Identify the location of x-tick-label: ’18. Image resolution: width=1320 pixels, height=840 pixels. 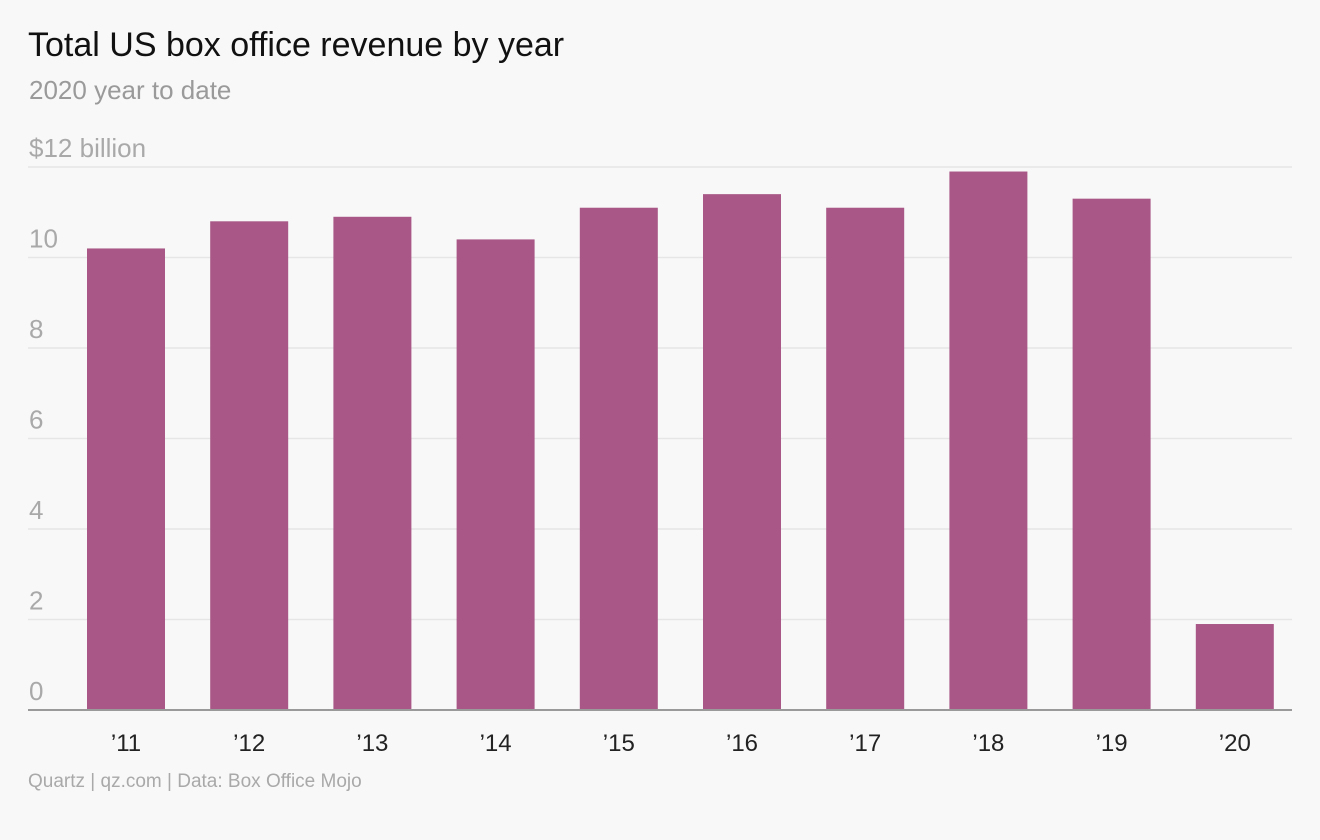
(988, 743).